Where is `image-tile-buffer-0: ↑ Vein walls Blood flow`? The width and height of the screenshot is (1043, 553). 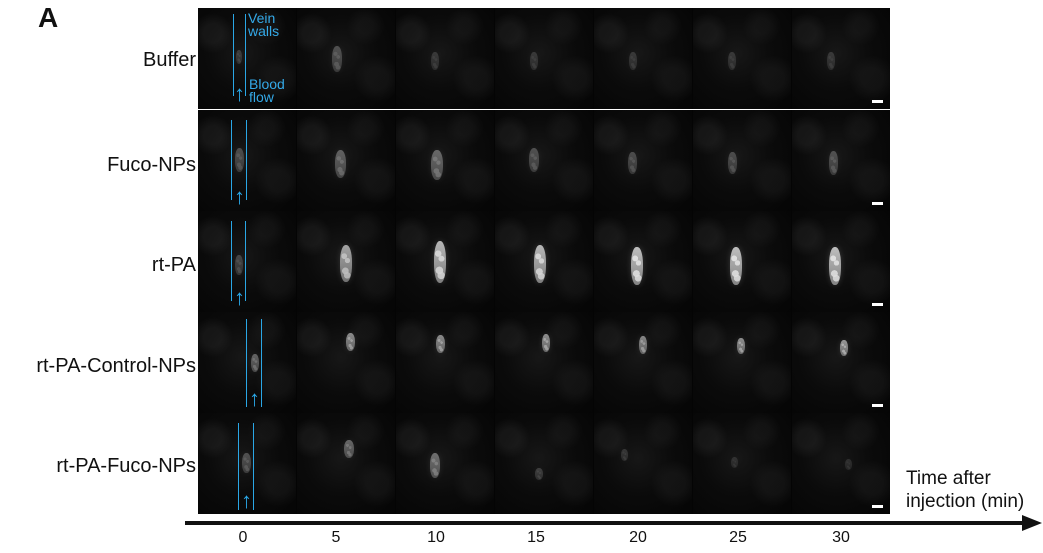
image-tile-buffer-0: ↑ Vein walls Blood flow is located at coordinates (247, 58).